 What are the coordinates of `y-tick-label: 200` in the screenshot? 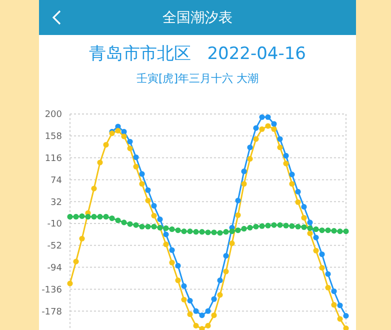 It's located at (53, 115).